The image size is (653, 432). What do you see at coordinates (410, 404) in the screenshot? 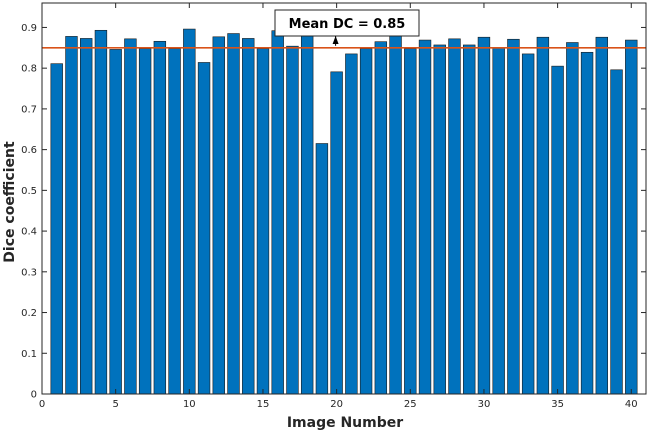
I see `x-tick-label-25: 25` at bounding box center [410, 404].